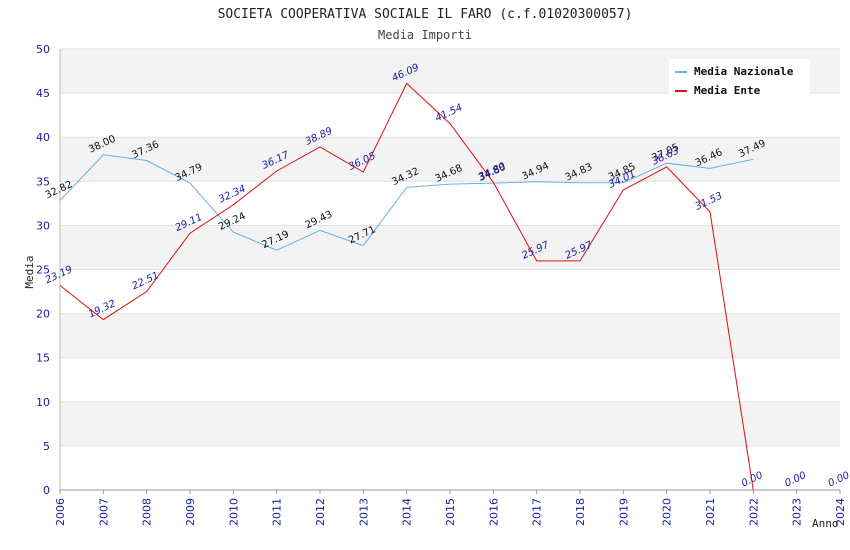 This screenshot has height=550, width=850. What do you see at coordinates (363, 512) in the screenshot?
I see `x-tick-label: 2013` at bounding box center [363, 512].